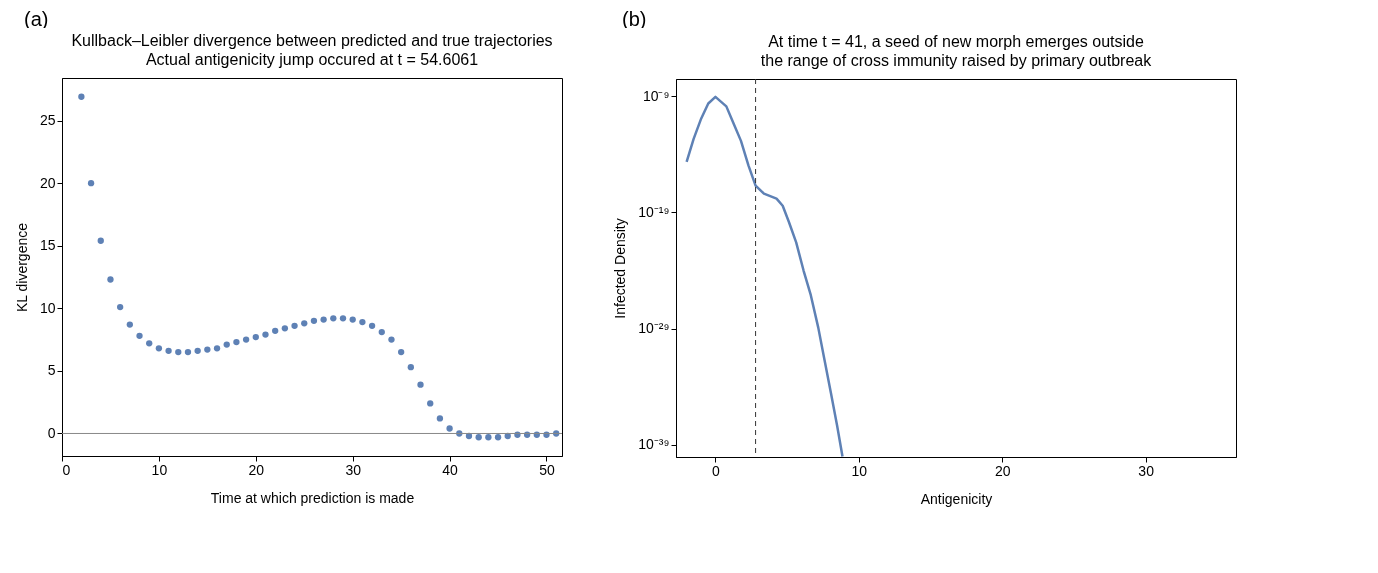 The image size is (1378, 573). What do you see at coordinates (654, 328) in the screenshot?
I see `y-tick-label: 10⁻²⁹` at bounding box center [654, 328].